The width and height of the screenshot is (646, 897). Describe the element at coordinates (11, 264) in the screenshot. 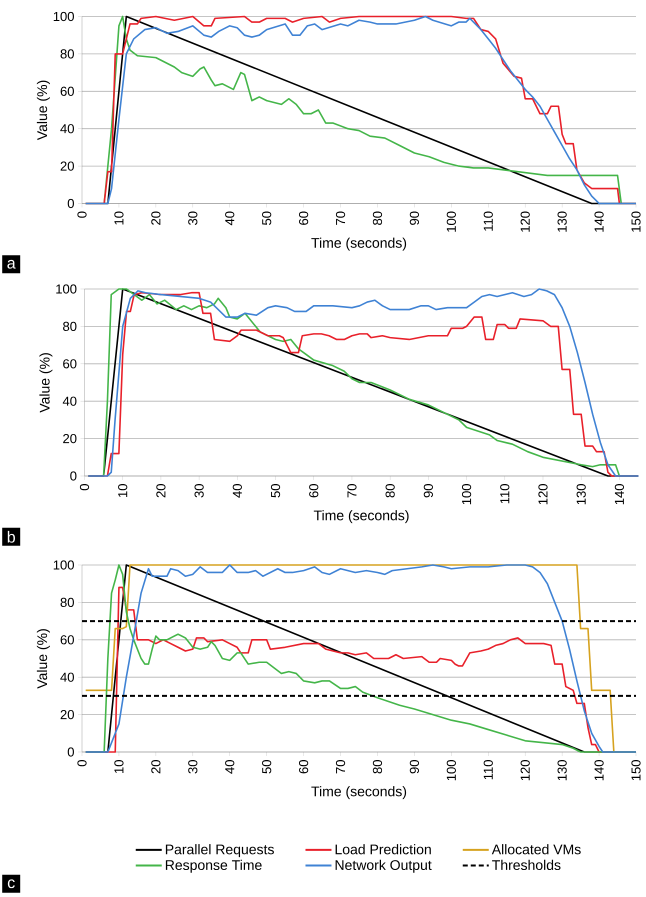

I see `text: a` at that location.